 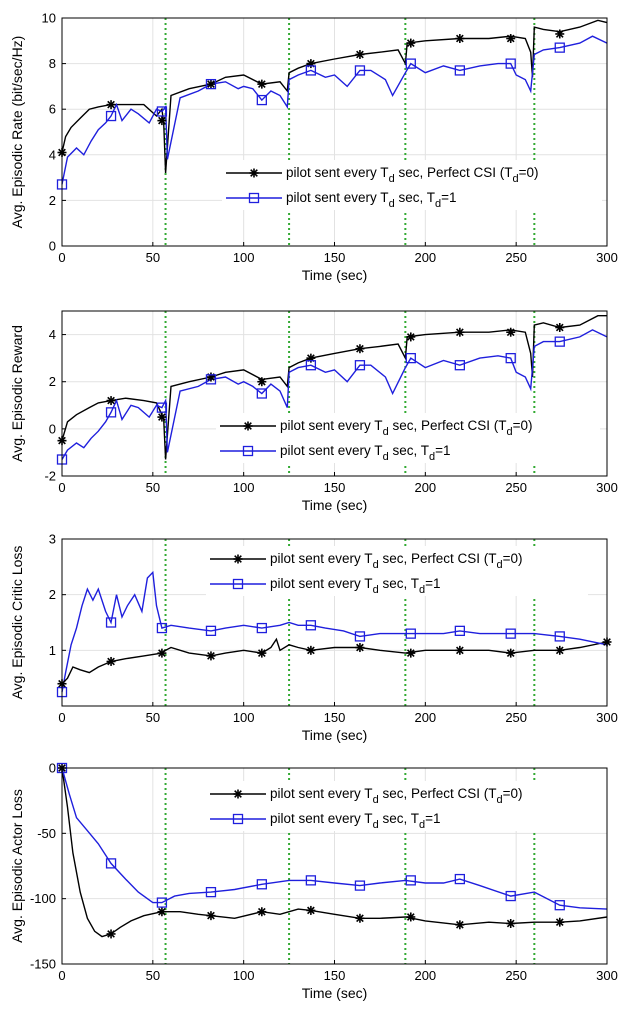 I want to click on y-tick-label: -100, so click(x=43, y=898).